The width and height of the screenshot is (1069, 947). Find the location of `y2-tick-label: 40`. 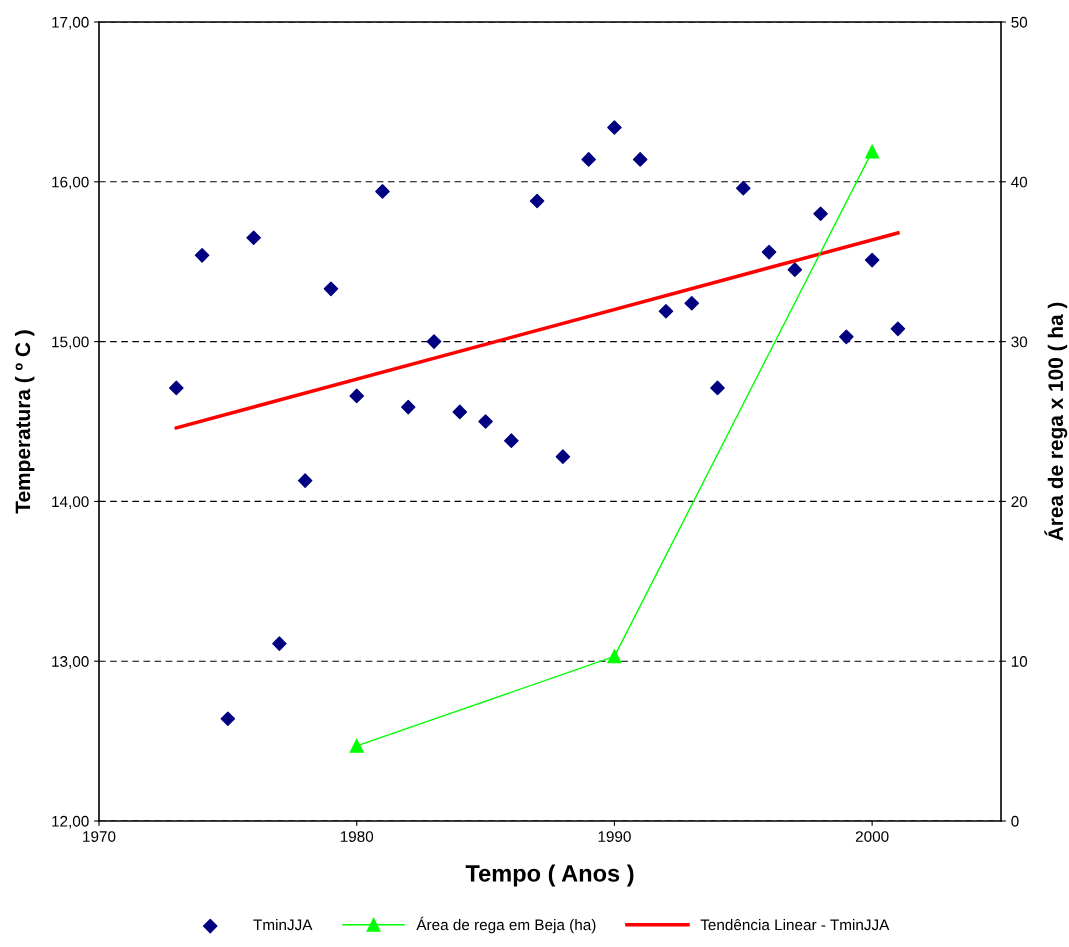

y2-tick-label: 40 is located at coordinates (1019, 182).